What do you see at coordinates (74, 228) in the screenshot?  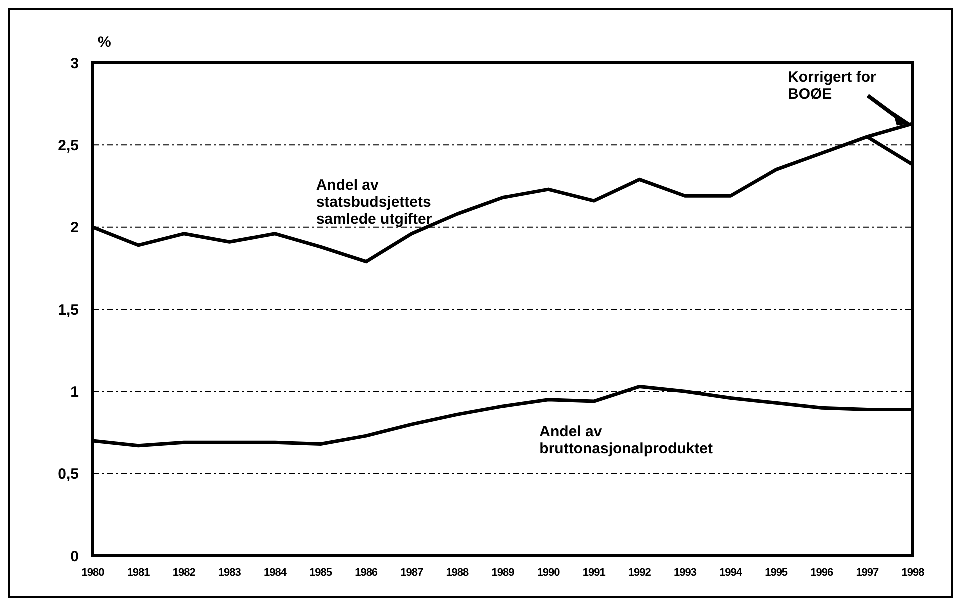 I see `y-tick-label: 2` at bounding box center [74, 228].